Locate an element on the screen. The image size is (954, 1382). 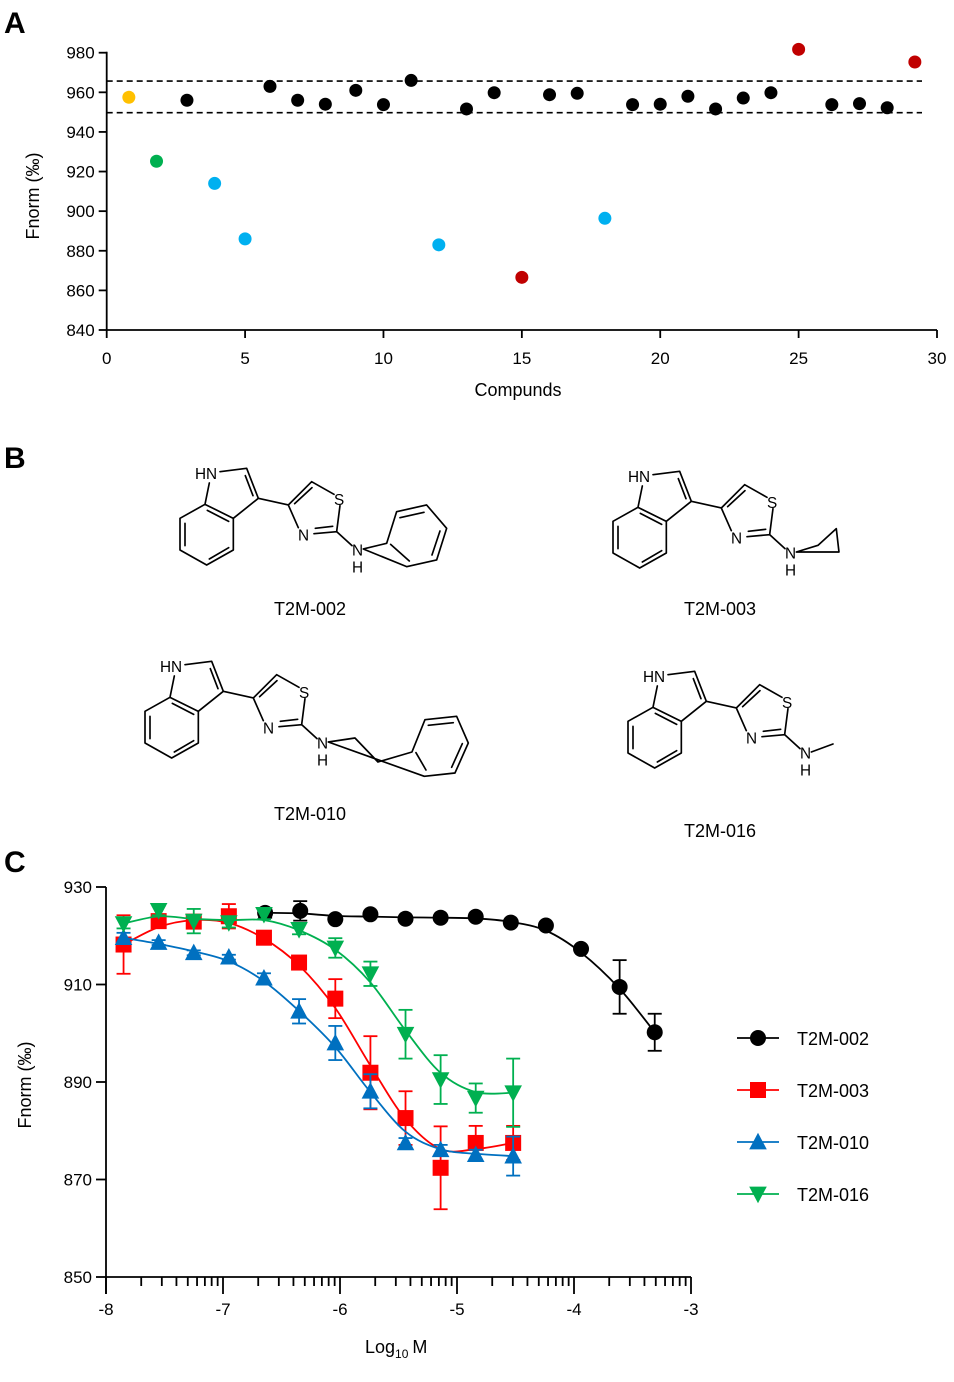
chart-c-ylabel: Fnorm (‰) is located at coordinates (25, 1085).